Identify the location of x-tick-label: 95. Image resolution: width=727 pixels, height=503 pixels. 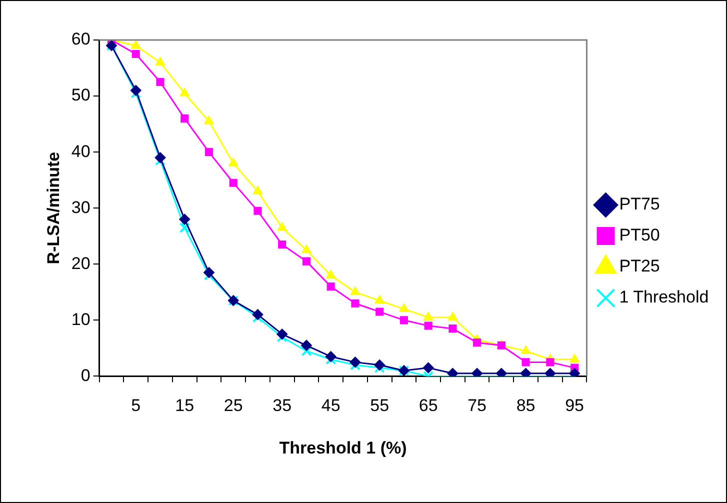
(574, 406).